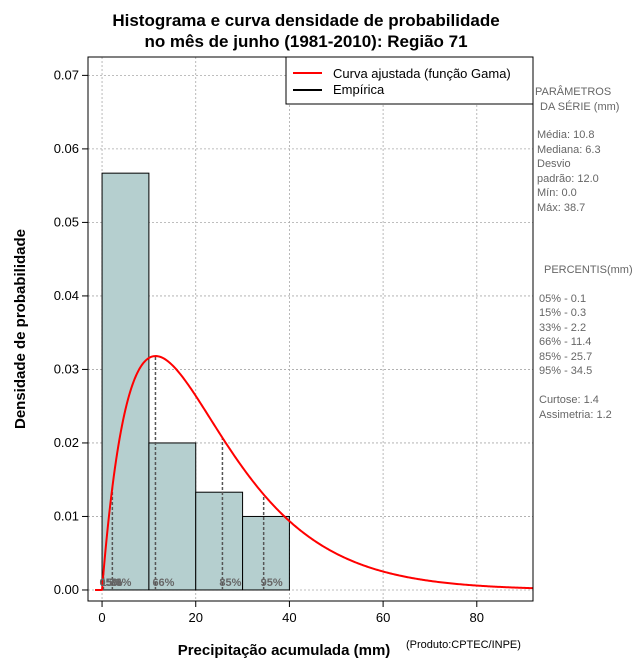 This screenshot has width=640, height=660. Describe the element at coordinates (183, 473) in the screenshot. I see `percentile-lines` at that location.